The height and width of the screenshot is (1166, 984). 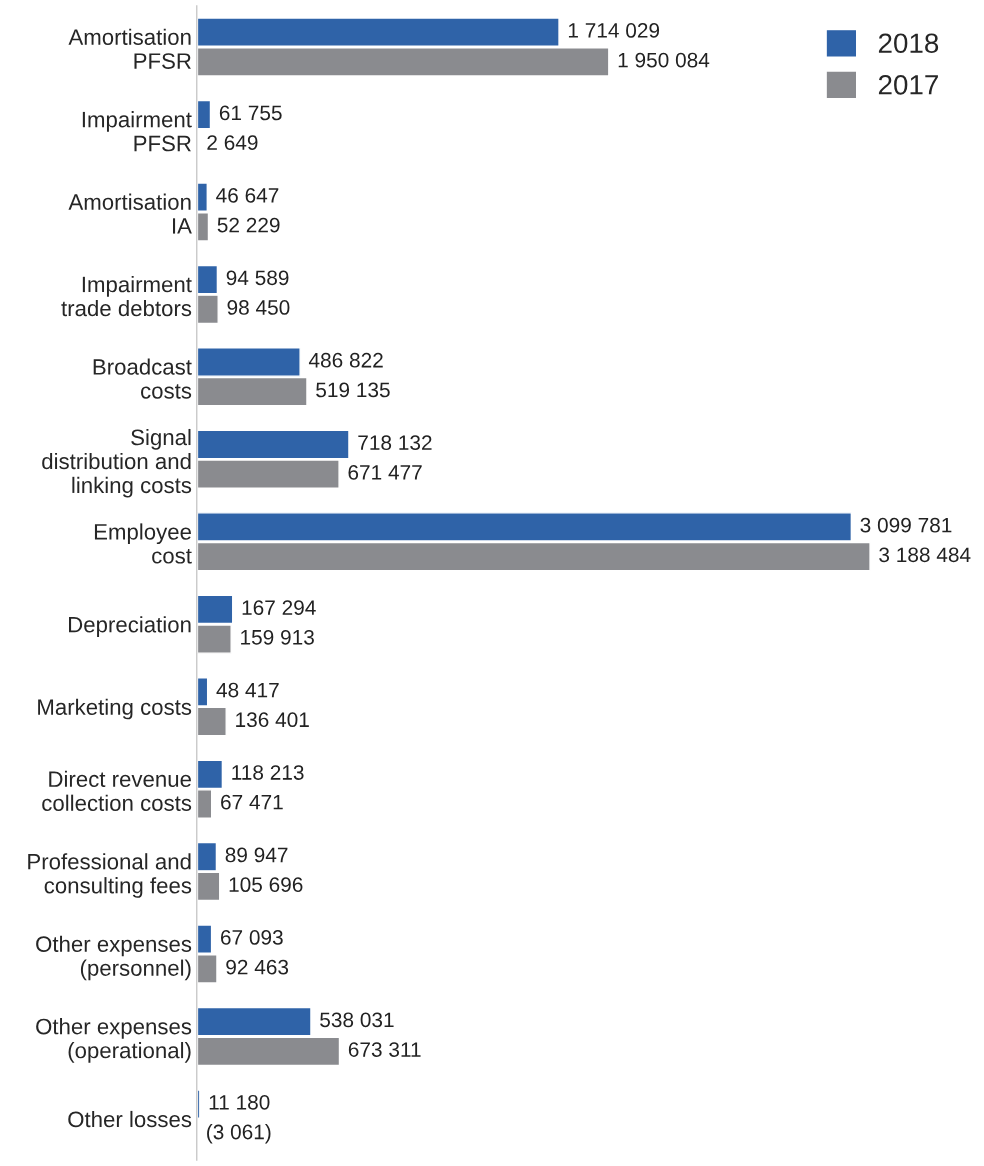 What do you see at coordinates (277, 637) in the screenshot?
I see `data-label: 159 913` at bounding box center [277, 637].